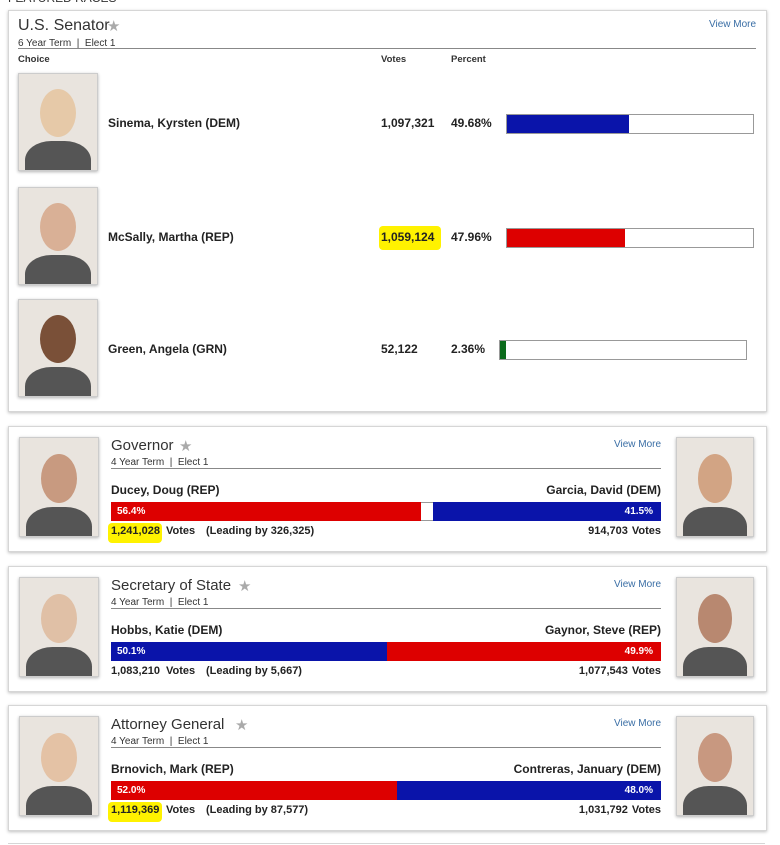  I want to click on race-title: Attorney General, so click(168, 724).